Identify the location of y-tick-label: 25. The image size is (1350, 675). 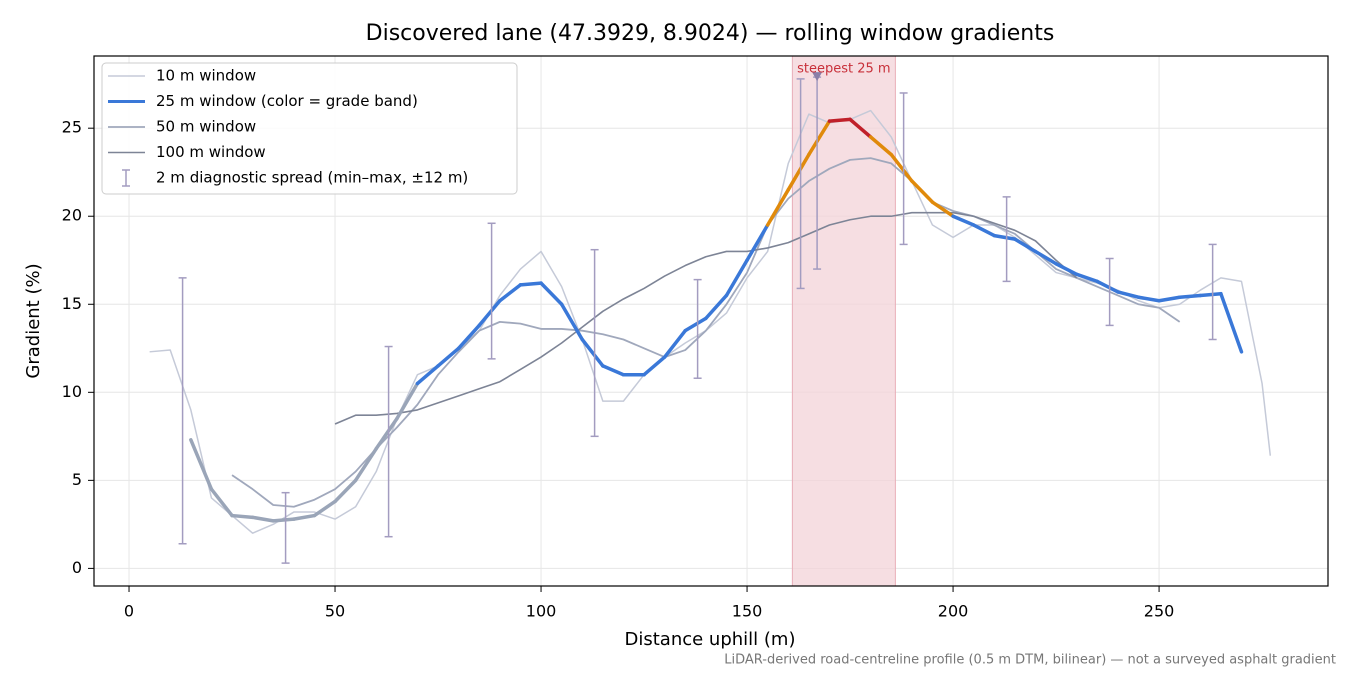
(72, 127).